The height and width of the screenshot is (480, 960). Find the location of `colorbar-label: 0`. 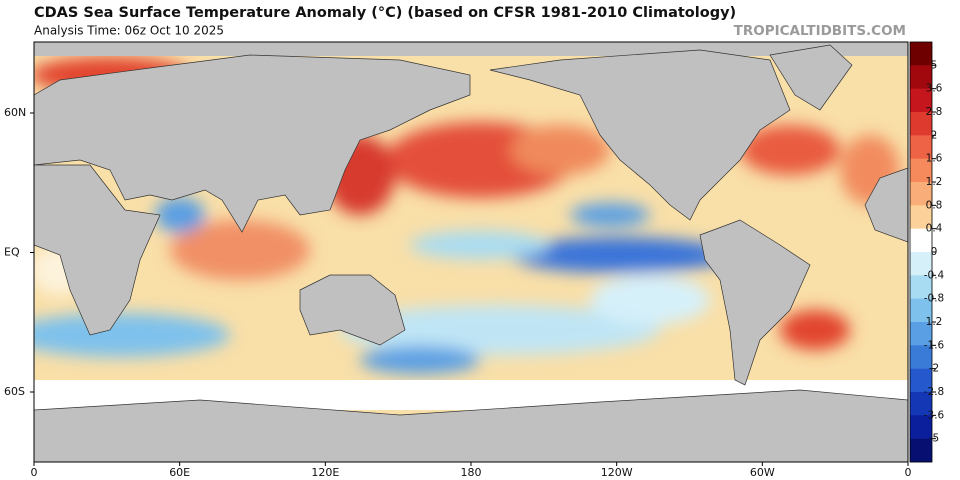

colorbar-label: 0 is located at coordinates (934, 252).